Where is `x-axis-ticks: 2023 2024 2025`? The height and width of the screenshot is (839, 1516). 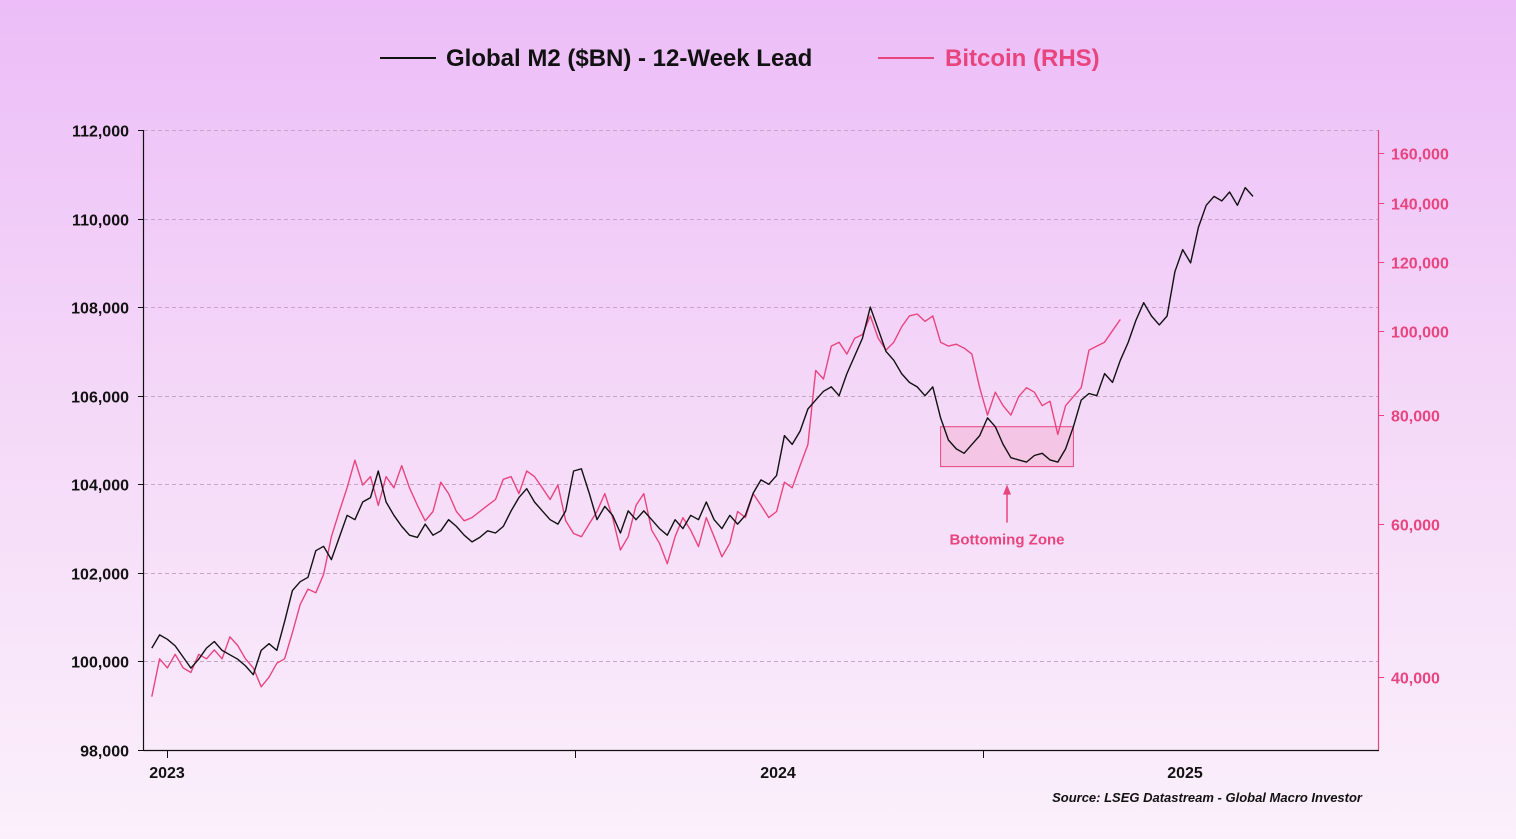 x-axis-ticks: 2023 2024 2025 is located at coordinates (676, 766).